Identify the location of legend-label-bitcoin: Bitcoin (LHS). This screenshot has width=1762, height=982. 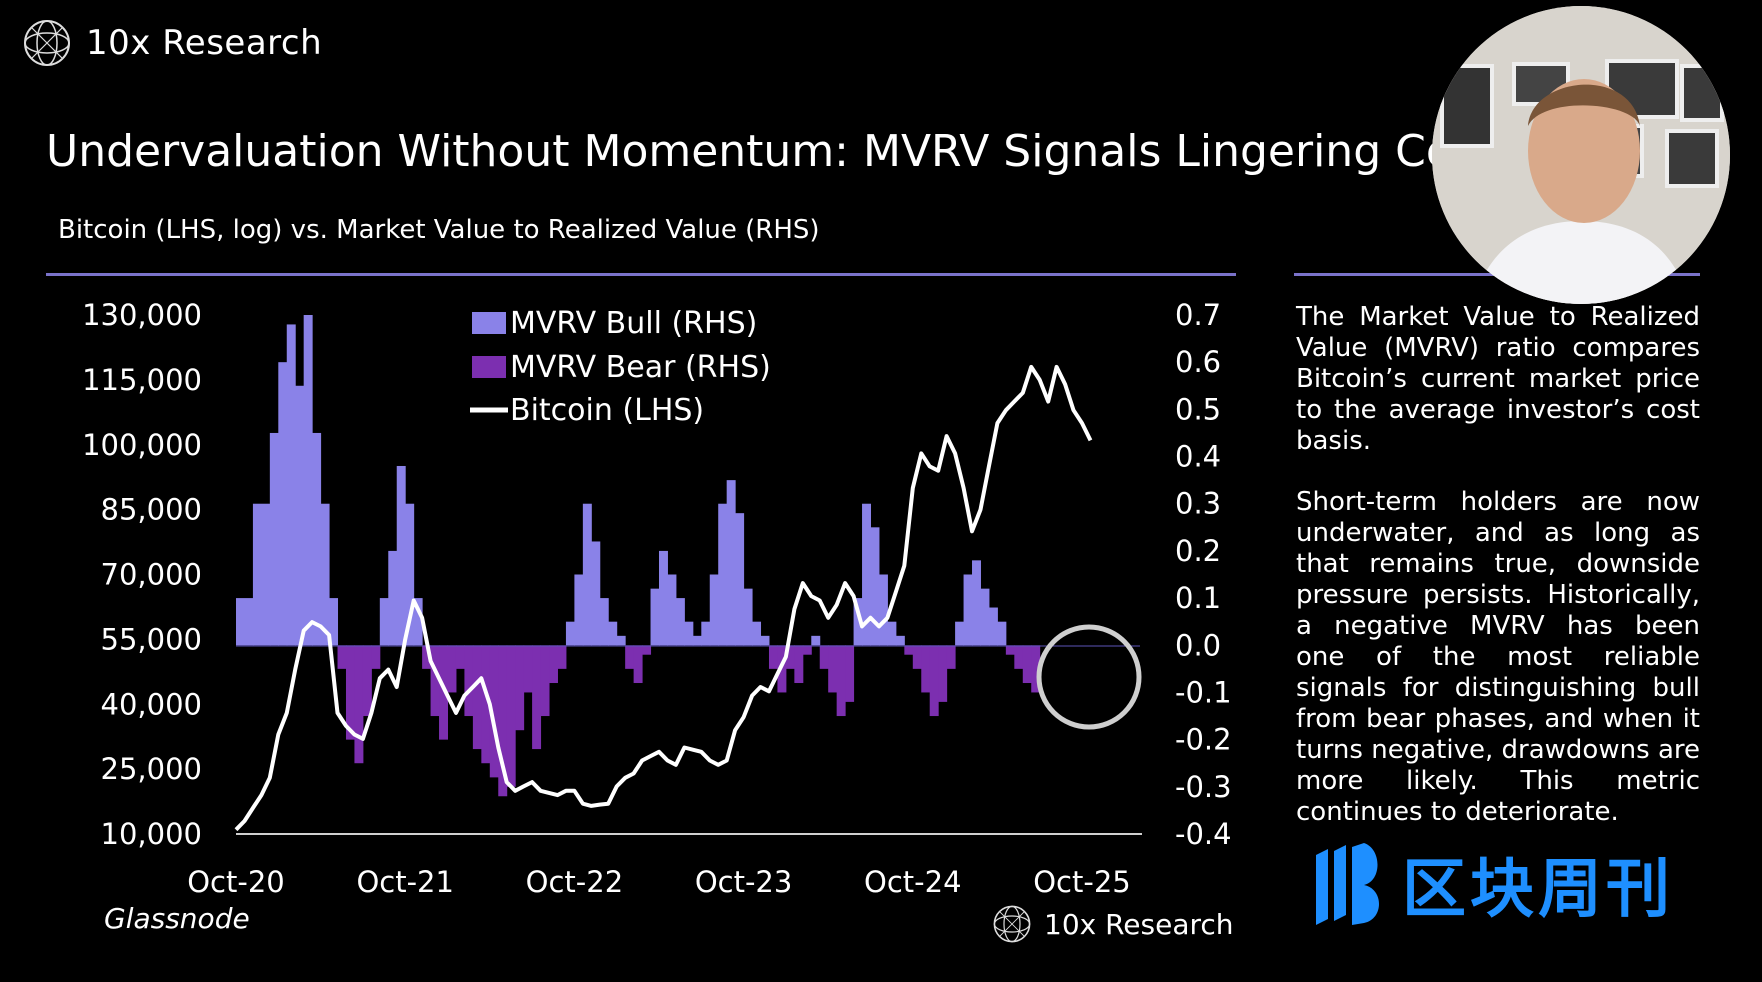
(607, 410).